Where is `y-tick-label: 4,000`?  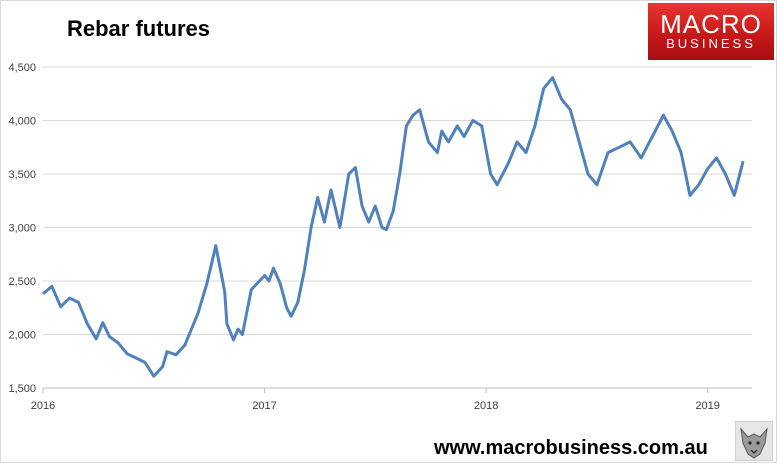
y-tick-label: 4,000 is located at coordinates (22, 122).